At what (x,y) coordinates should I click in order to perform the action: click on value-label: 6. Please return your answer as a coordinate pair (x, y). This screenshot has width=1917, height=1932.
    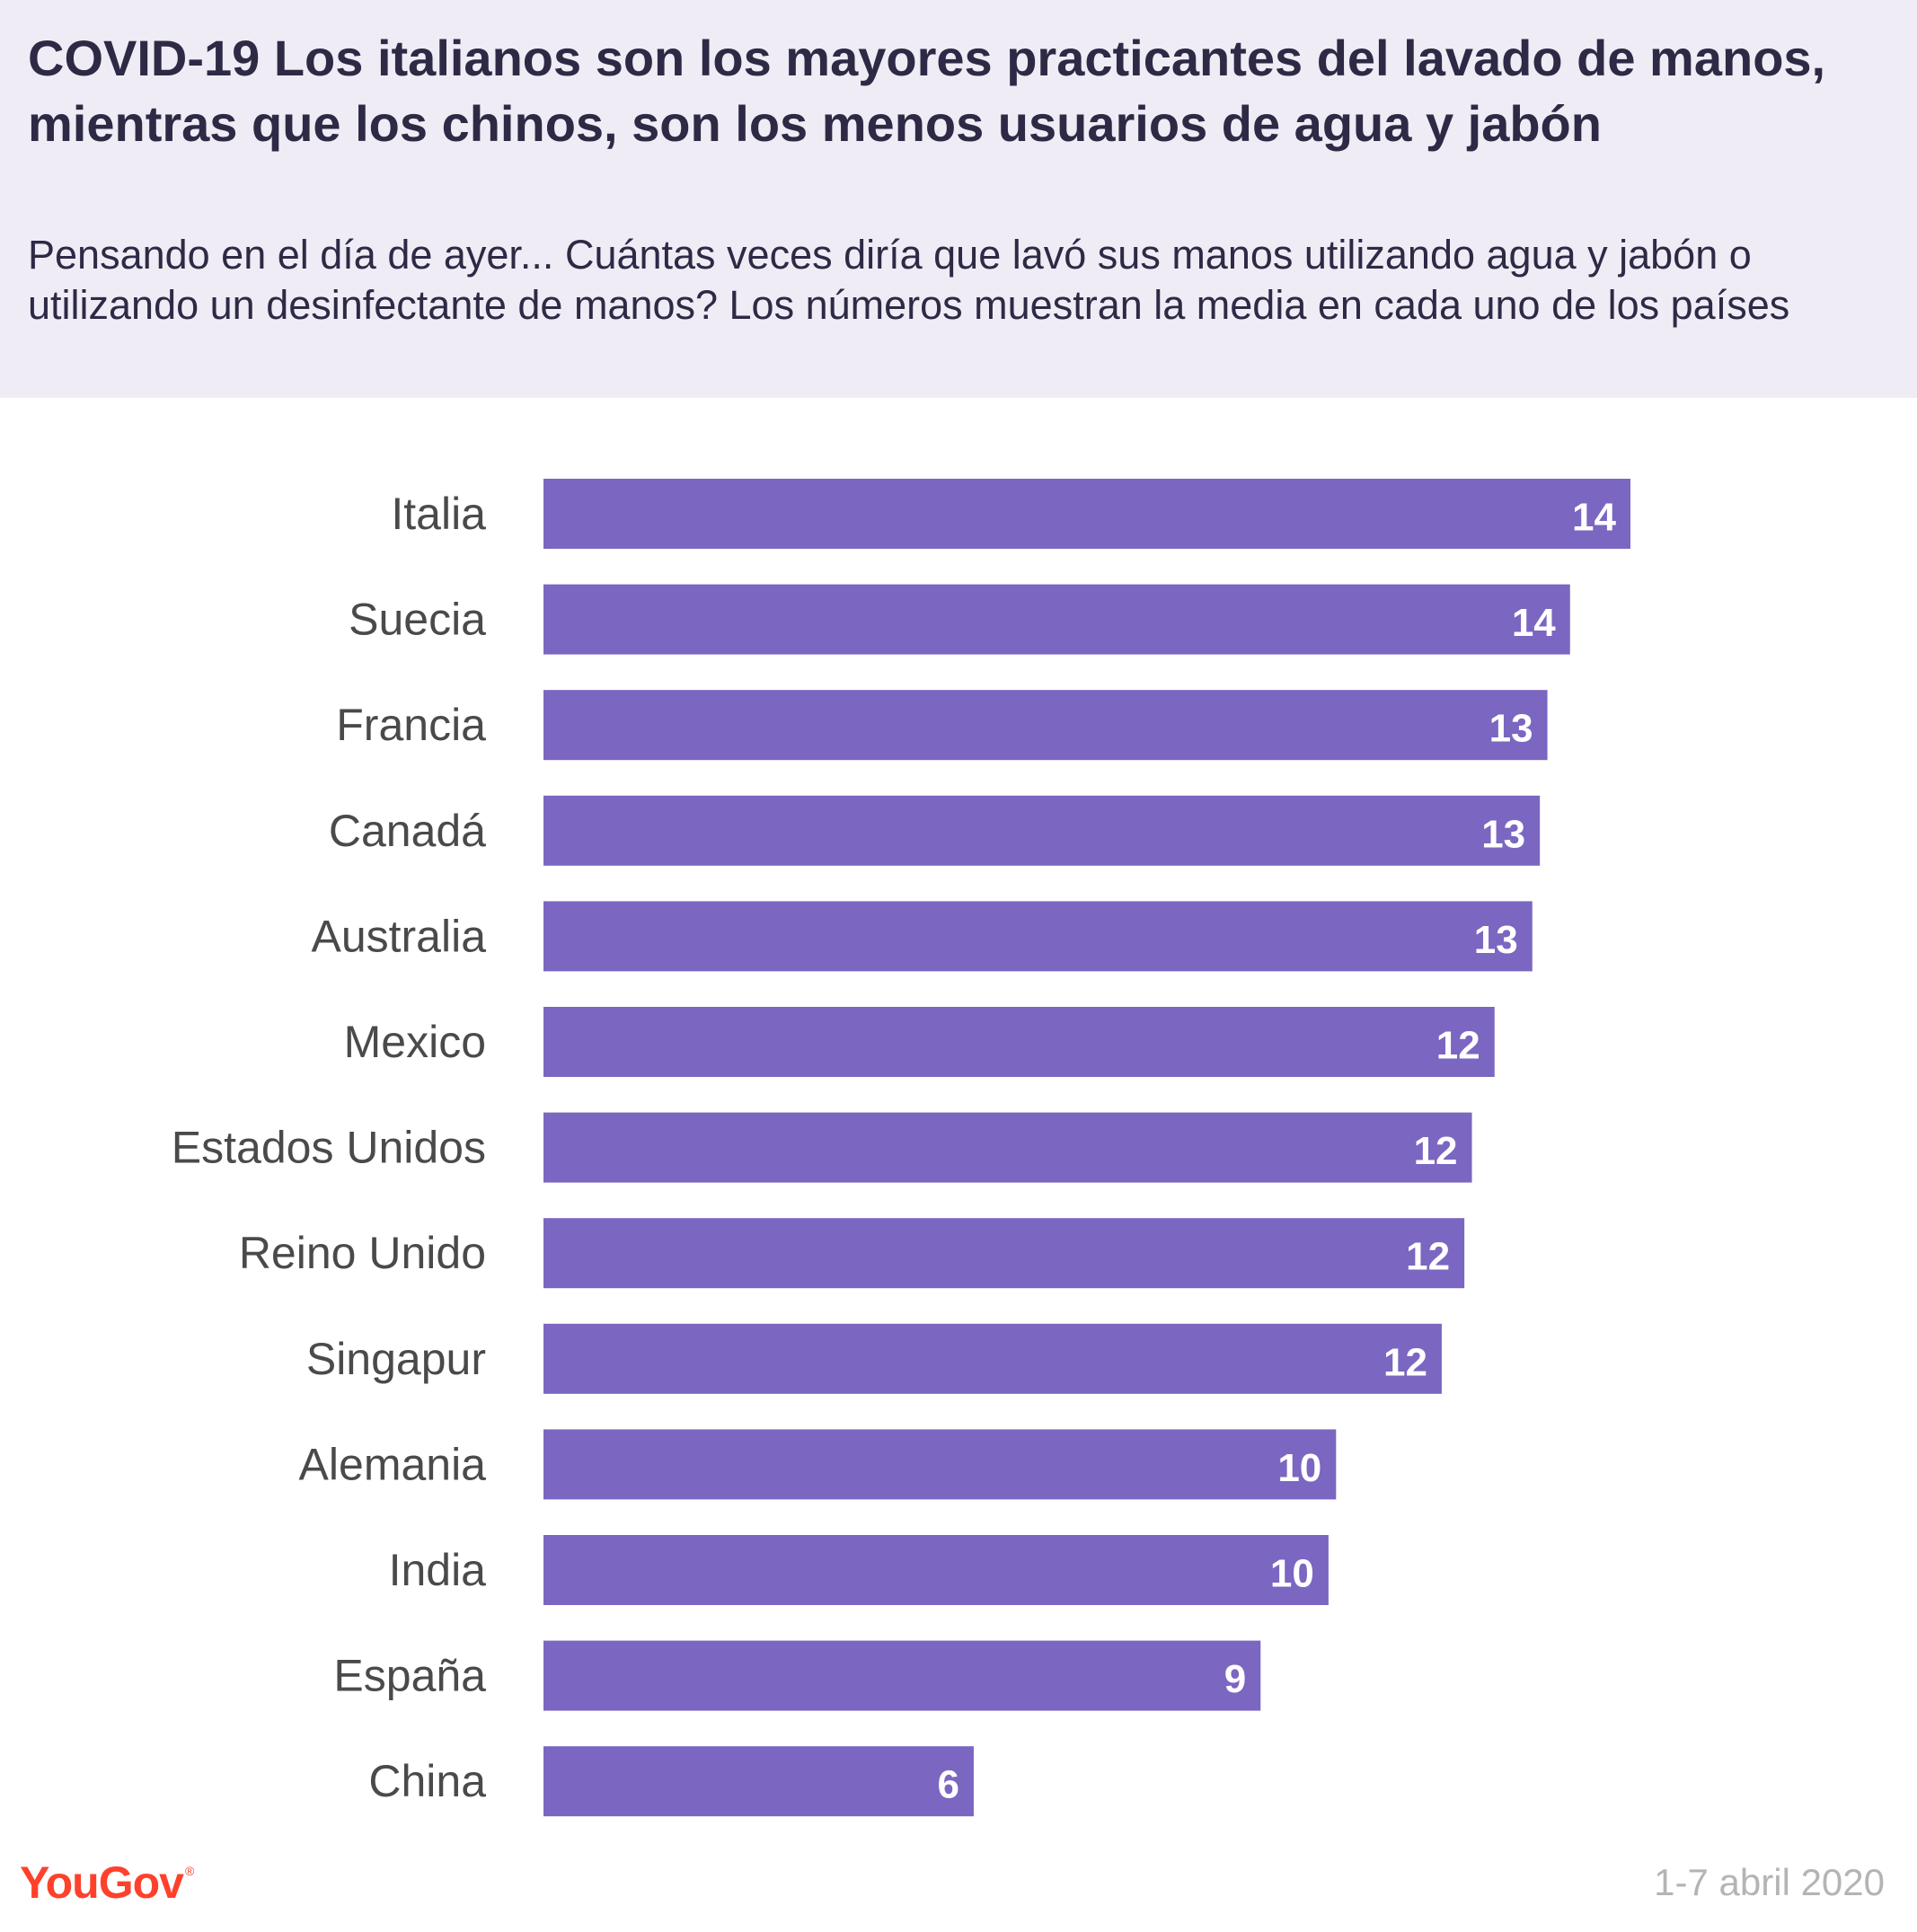
    Looking at the image, I should click on (947, 1785).